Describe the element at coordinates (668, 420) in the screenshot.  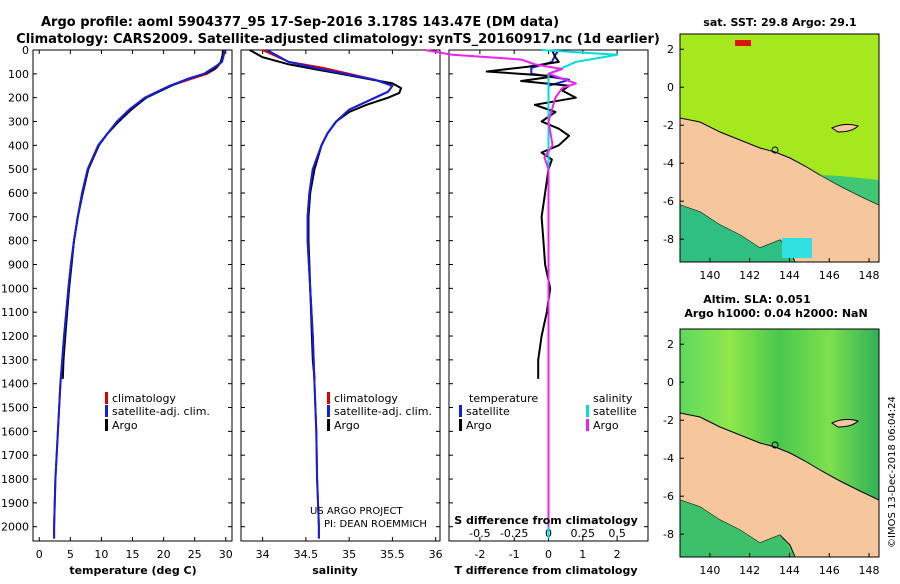
I see `map-lat-tick-label: -2` at that location.